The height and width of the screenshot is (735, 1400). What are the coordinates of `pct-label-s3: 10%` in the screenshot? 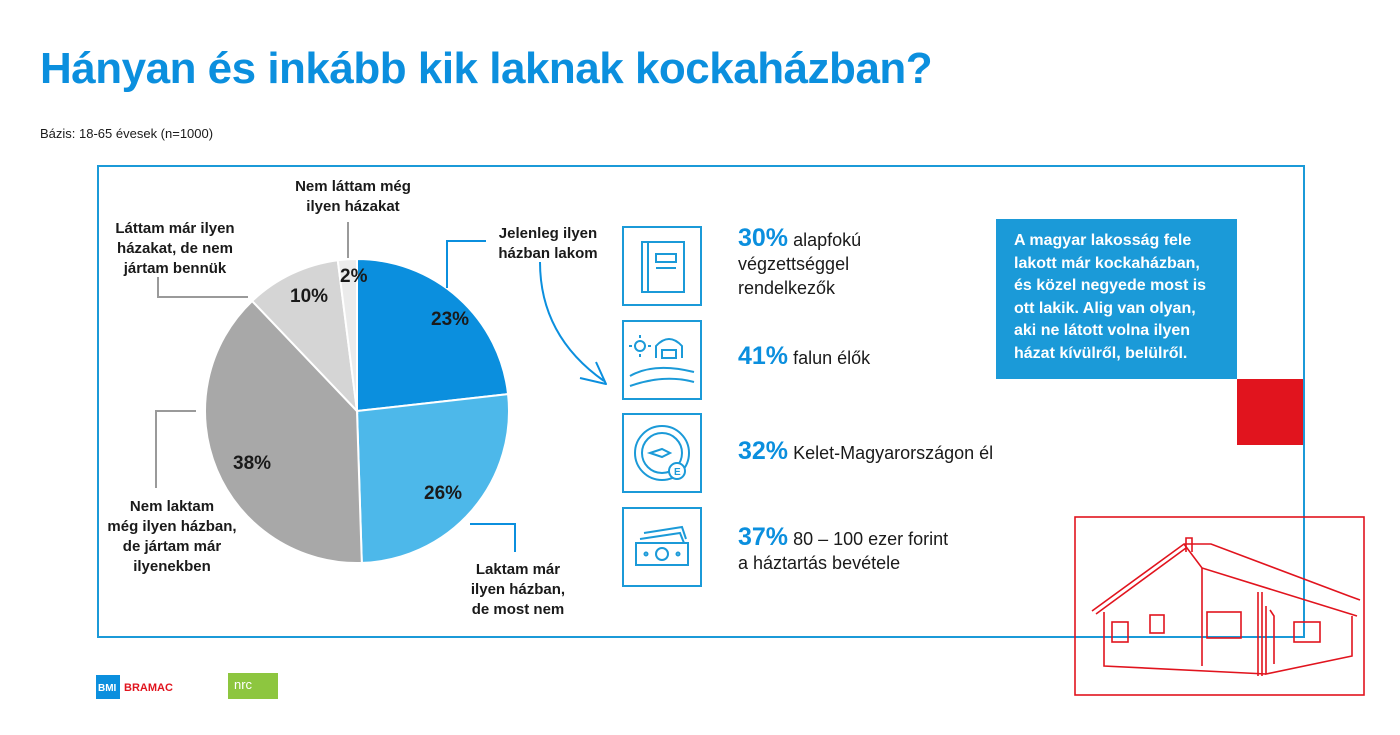 It's located at (309, 296).